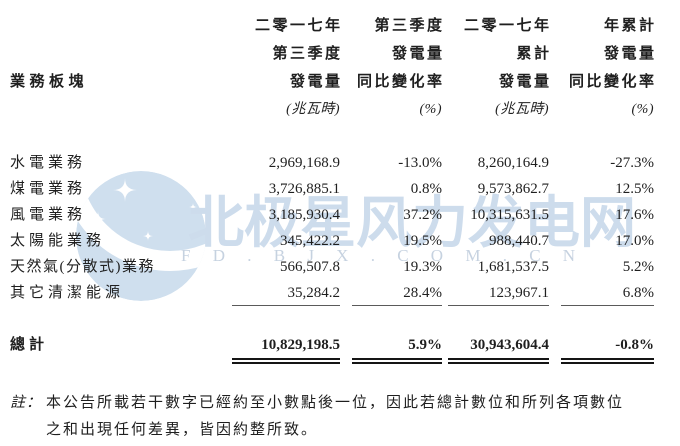 The width and height of the screenshot is (680, 446). Describe the element at coordinates (48, 189) in the screenshot. I see `row-label: 煤電業務` at that location.